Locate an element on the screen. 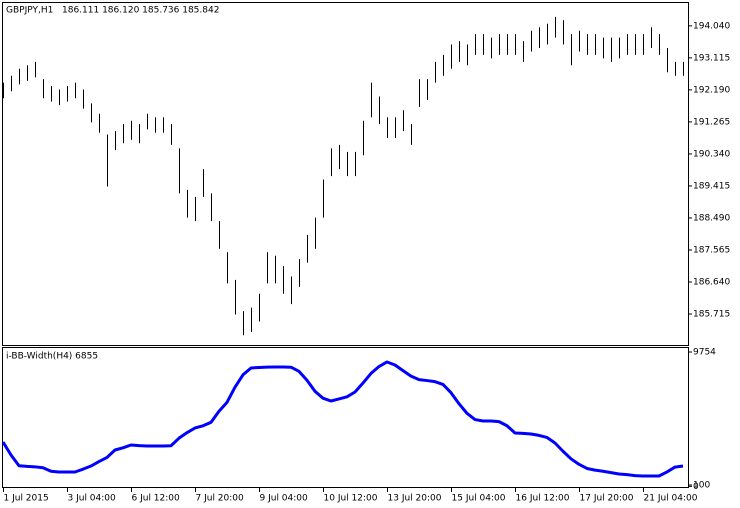 This screenshot has height=508, width=740. y-tick-label: 192.190 is located at coordinates (711, 90).